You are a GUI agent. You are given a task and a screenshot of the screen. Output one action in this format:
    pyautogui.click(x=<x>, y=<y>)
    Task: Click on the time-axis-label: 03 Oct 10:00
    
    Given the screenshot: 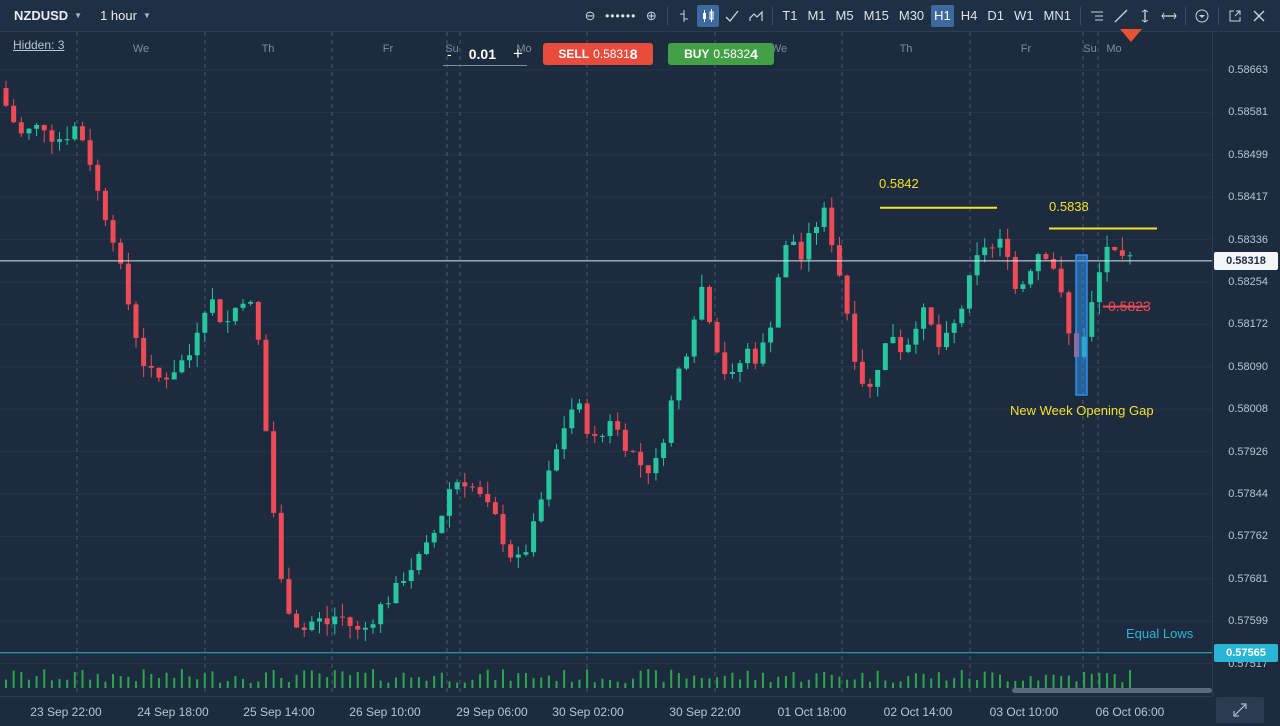 What is the action you would take?
    pyautogui.click(x=1024, y=712)
    